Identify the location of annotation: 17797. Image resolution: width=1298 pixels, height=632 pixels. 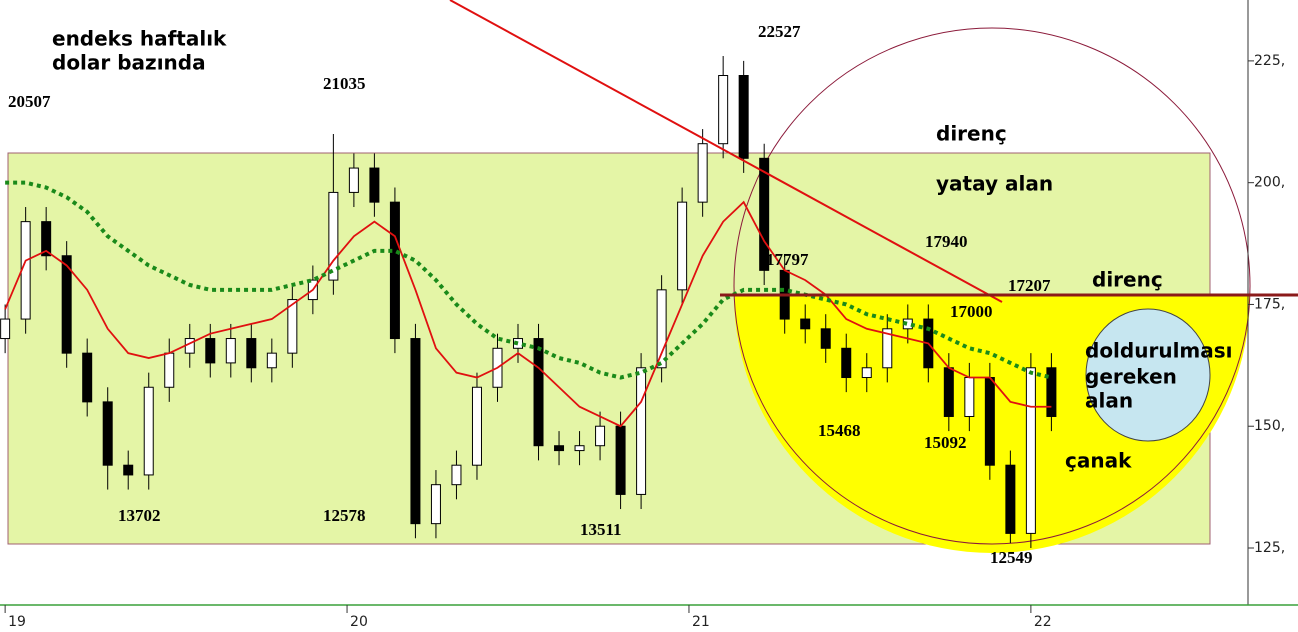
(787, 259).